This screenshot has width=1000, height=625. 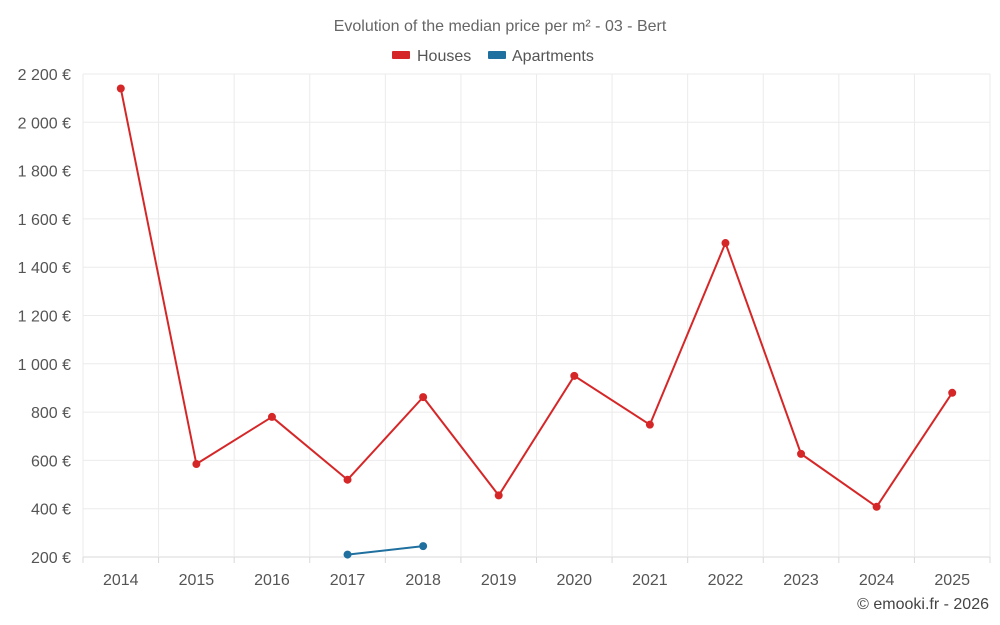 What do you see at coordinates (726, 580) in the screenshot?
I see `x-tick-label: 2022` at bounding box center [726, 580].